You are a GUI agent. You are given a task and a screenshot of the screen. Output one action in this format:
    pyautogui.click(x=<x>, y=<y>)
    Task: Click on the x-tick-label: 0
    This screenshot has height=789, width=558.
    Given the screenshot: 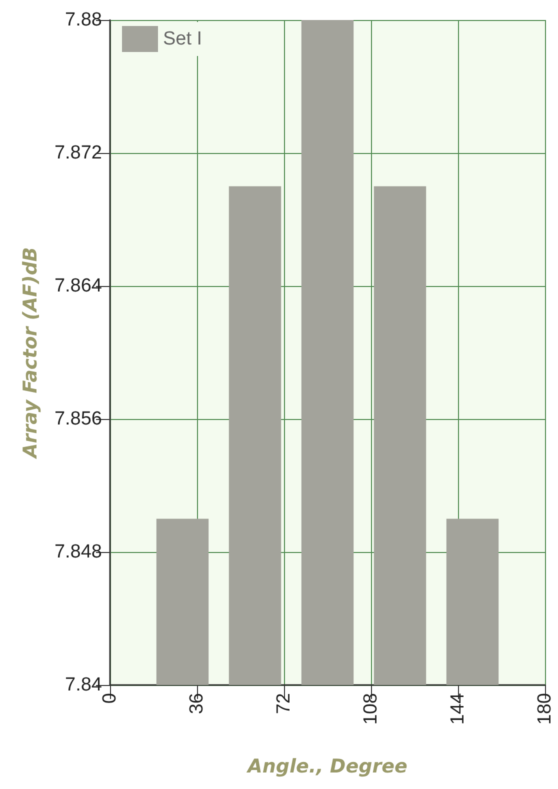 What is the action you would take?
    pyautogui.click(x=110, y=698)
    